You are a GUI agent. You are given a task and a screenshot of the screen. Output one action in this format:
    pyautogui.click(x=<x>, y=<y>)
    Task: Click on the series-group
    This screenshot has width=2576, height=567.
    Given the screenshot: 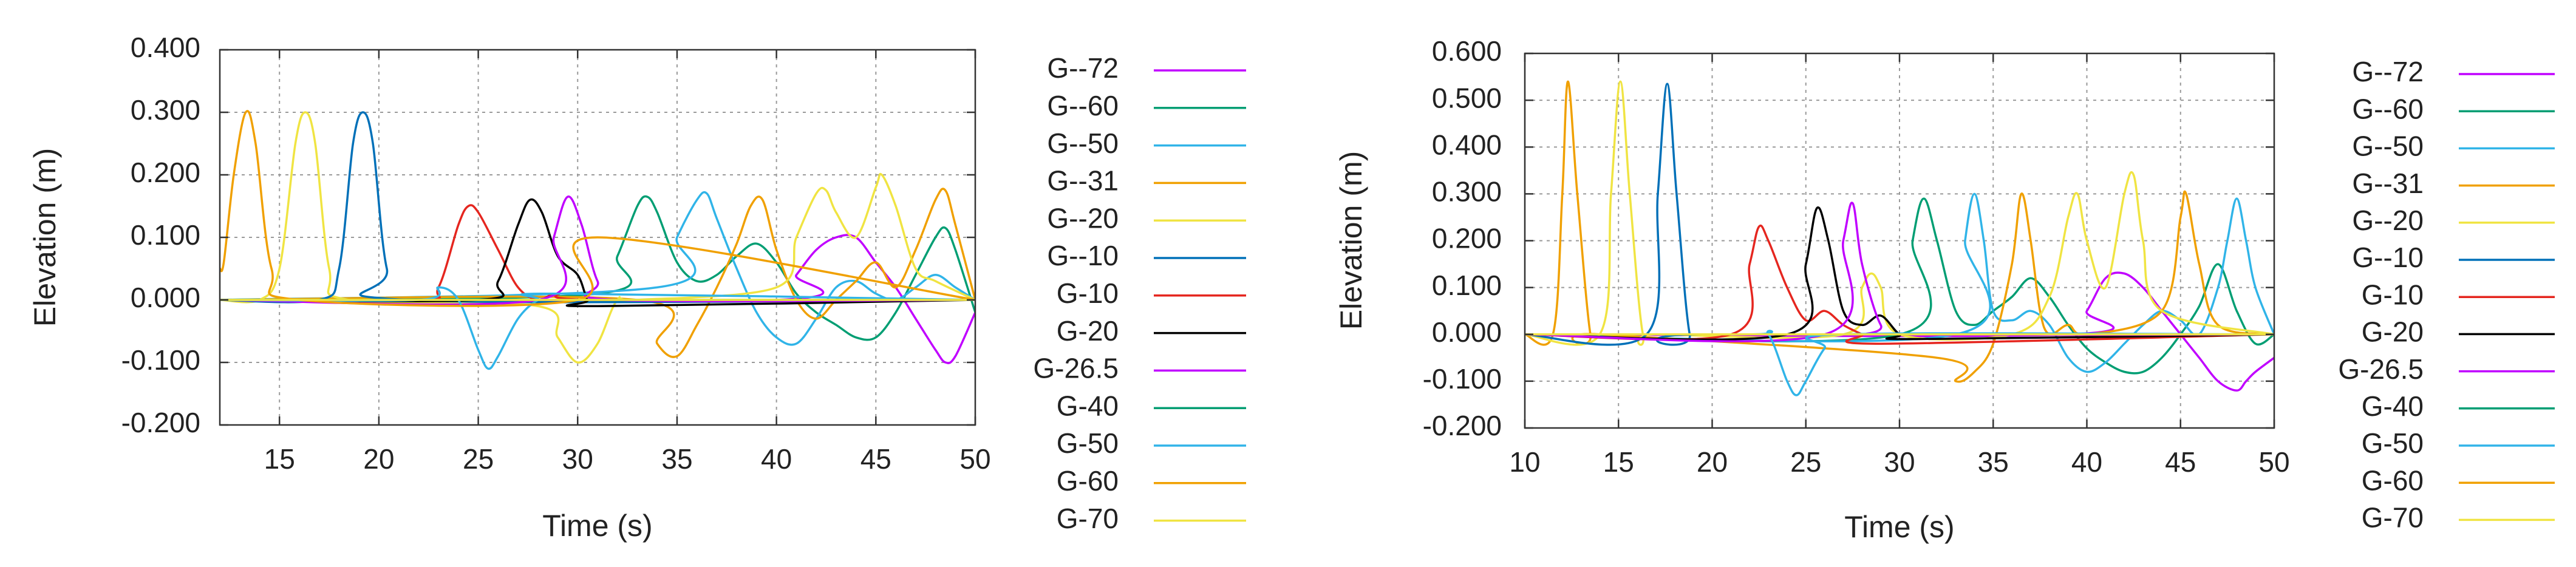 What is the action you would take?
    pyautogui.click(x=597, y=240)
    